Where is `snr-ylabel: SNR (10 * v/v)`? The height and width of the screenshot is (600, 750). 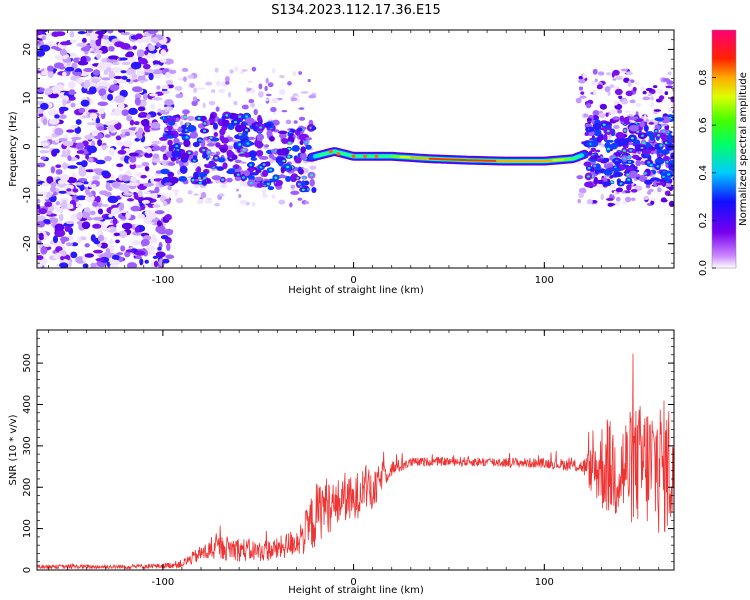
snr-ylabel: SNR (10 * v/v) is located at coordinates (13, 449).